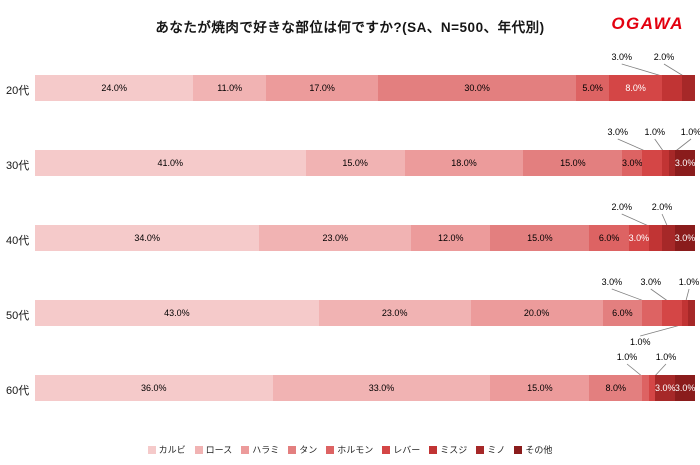 This screenshot has height=465, width=700. I want to click on bar-segment: 20.0%, so click(536, 313).